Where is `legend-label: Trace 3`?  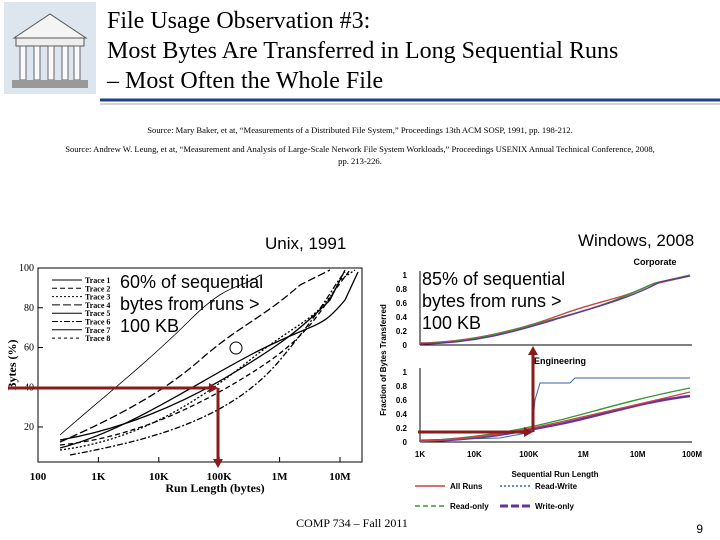
legend-label: Trace 3 is located at coordinates (97, 297).